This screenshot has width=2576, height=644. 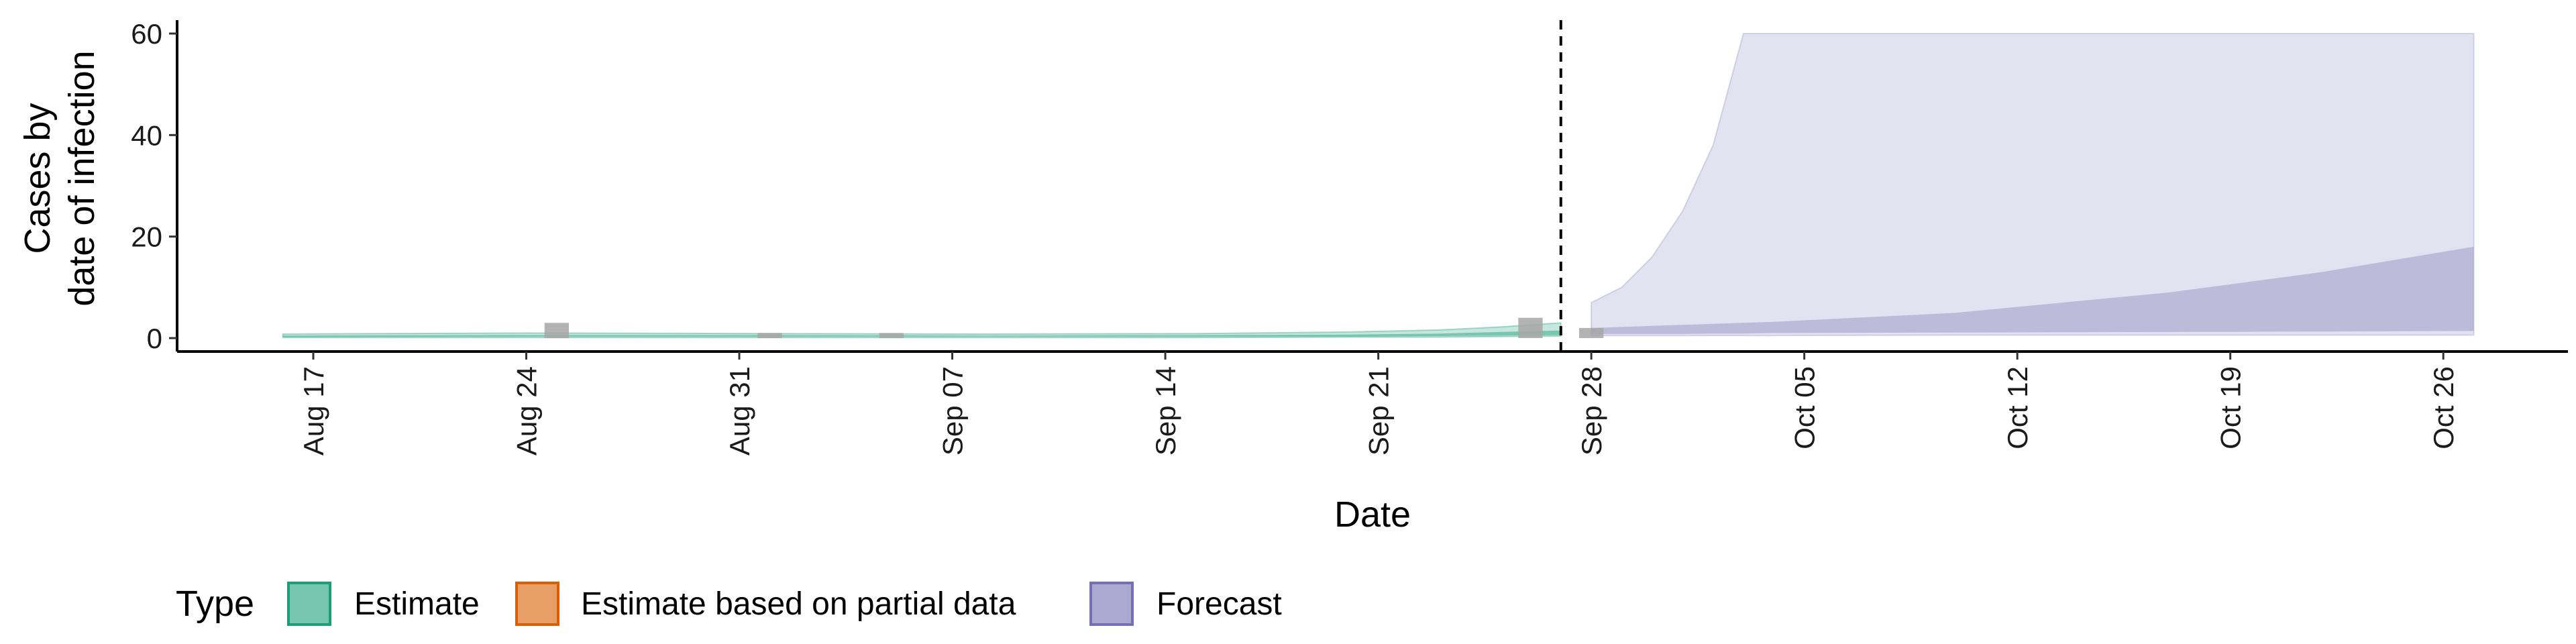 I want to click on x-tick-label: Sep 28, so click(x=1591, y=410).